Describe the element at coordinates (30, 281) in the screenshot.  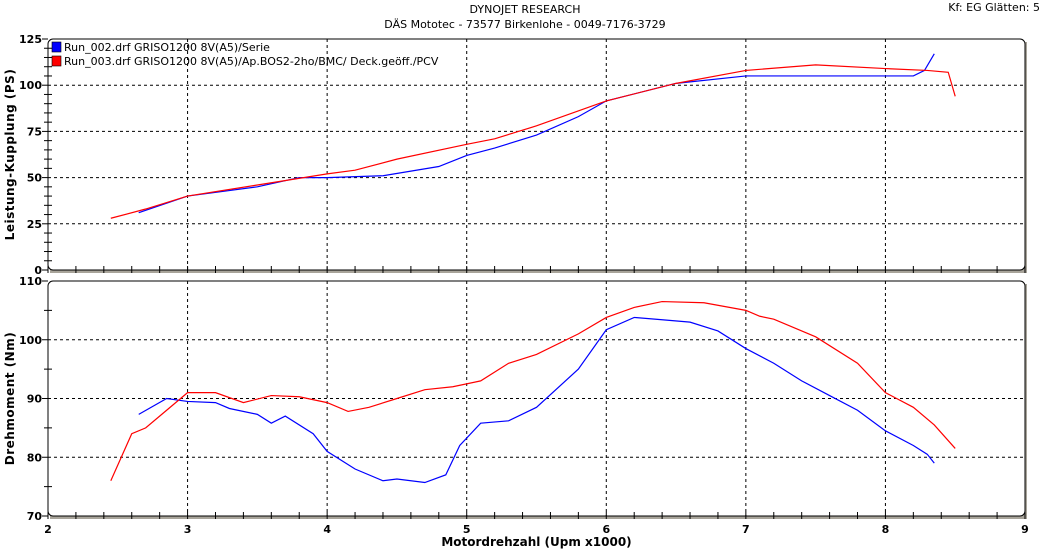
I see `y-tick-label: 110` at that location.